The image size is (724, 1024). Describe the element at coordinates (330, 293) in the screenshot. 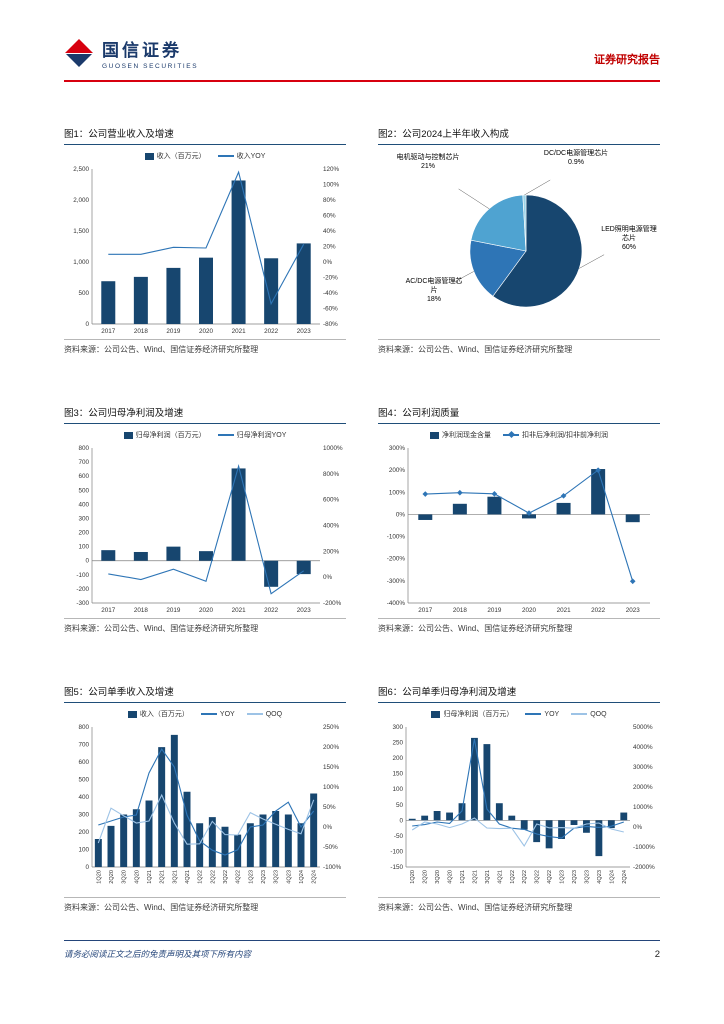

I see `svg-text: -40%` at that location.